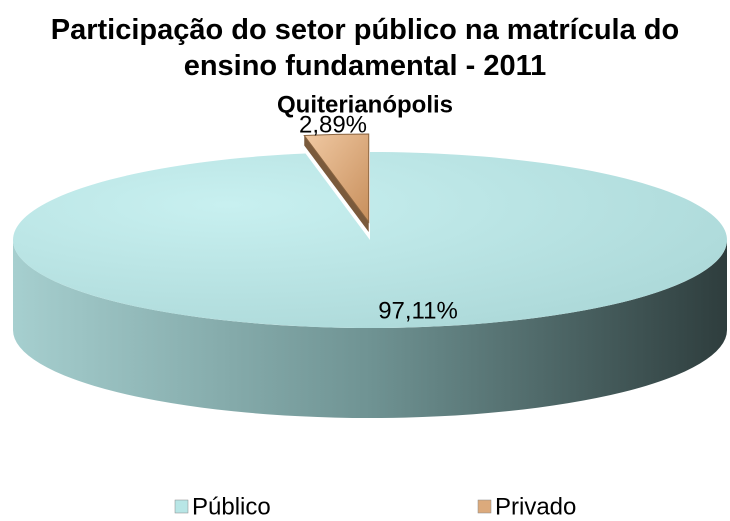  I want to click on pie-slice, so click(336, 178).